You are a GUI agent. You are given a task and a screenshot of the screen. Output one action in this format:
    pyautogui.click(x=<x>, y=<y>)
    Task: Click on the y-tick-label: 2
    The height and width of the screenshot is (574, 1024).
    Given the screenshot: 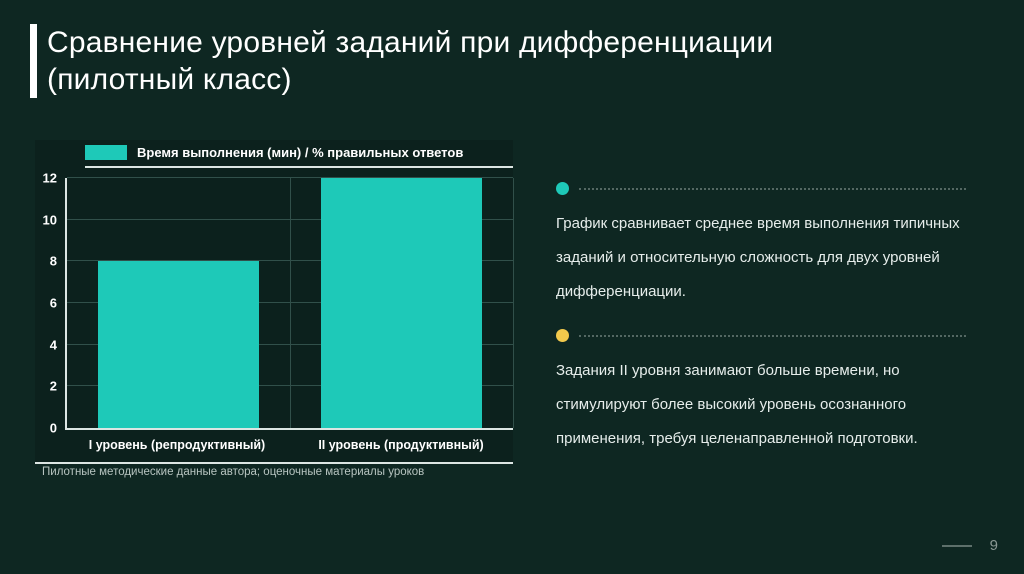 What is the action you would take?
    pyautogui.click(x=53, y=386)
    